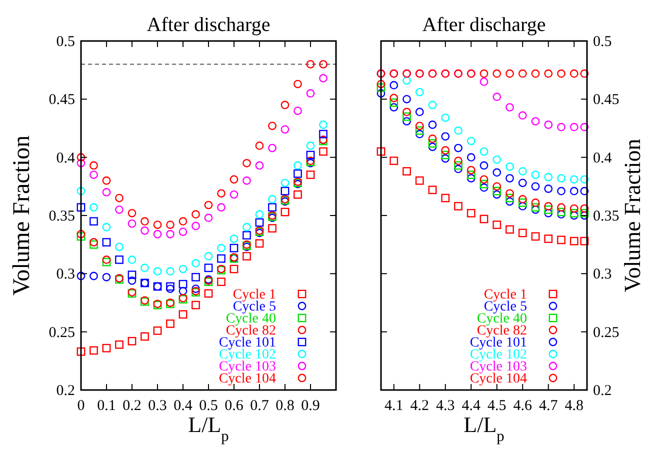 The image size is (655, 451). Describe the element at coordinates (501, 319) in the screenshot. I see `legend-label: Cycle 40` at that location.